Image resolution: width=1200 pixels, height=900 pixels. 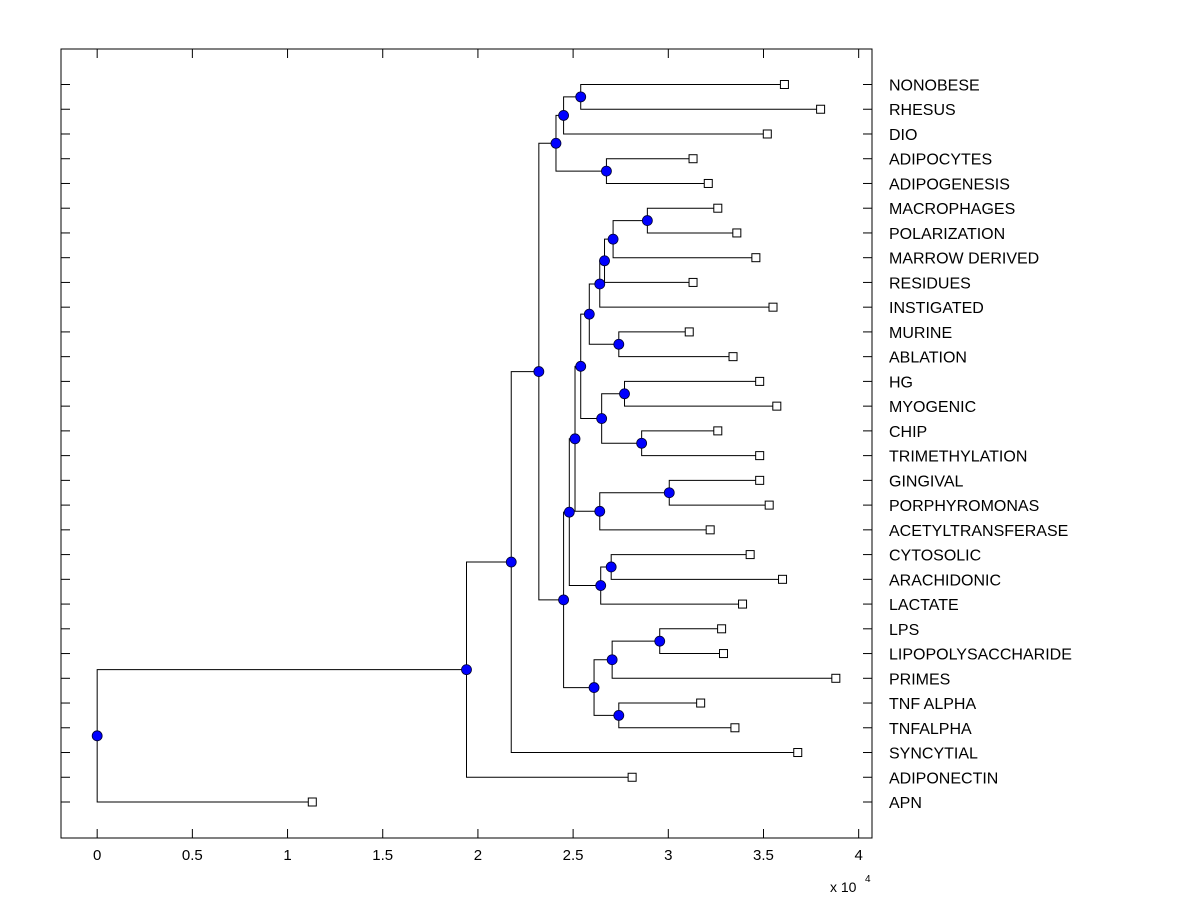 What do you see at coordinates (949, 184) in the screenshot?
I see `leaf-label: ADIPOGENESIS` at bounding box center [949, 184].